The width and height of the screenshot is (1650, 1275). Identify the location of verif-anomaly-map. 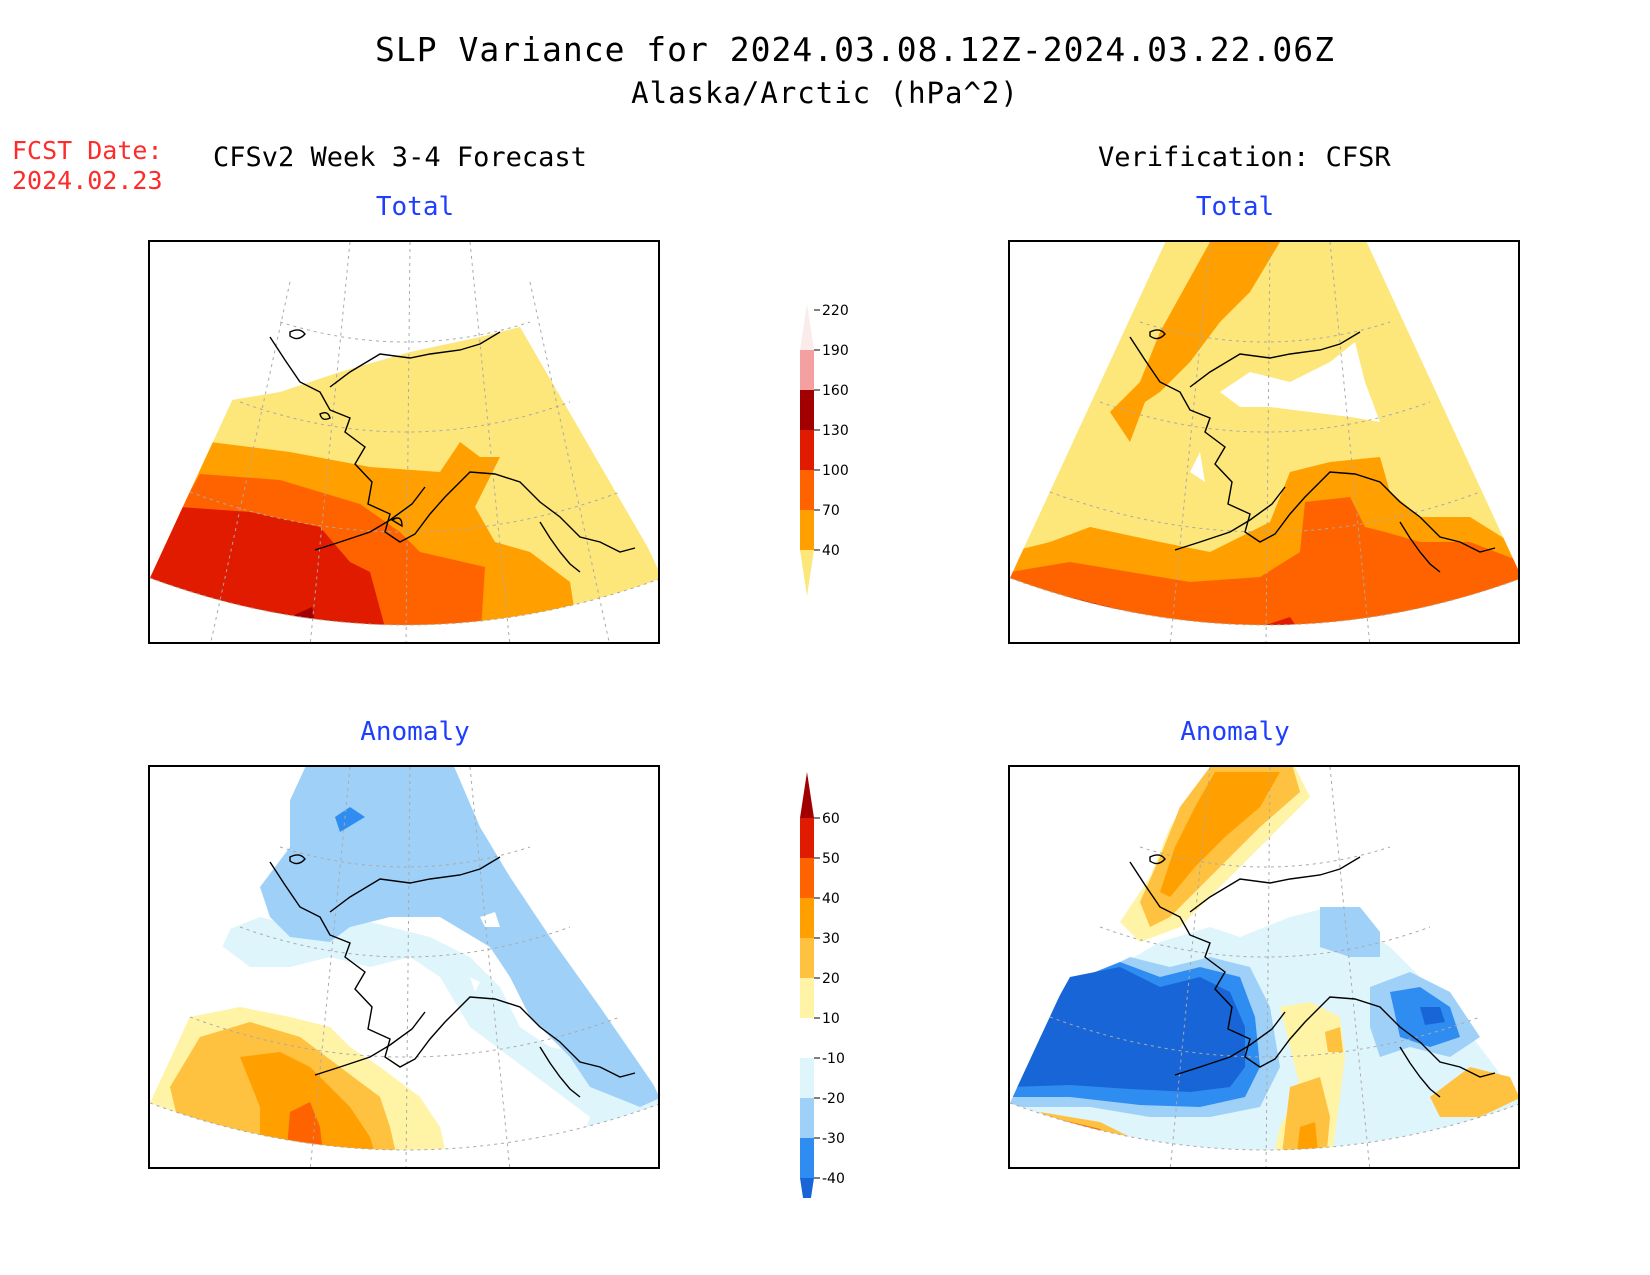
(1264, 967).